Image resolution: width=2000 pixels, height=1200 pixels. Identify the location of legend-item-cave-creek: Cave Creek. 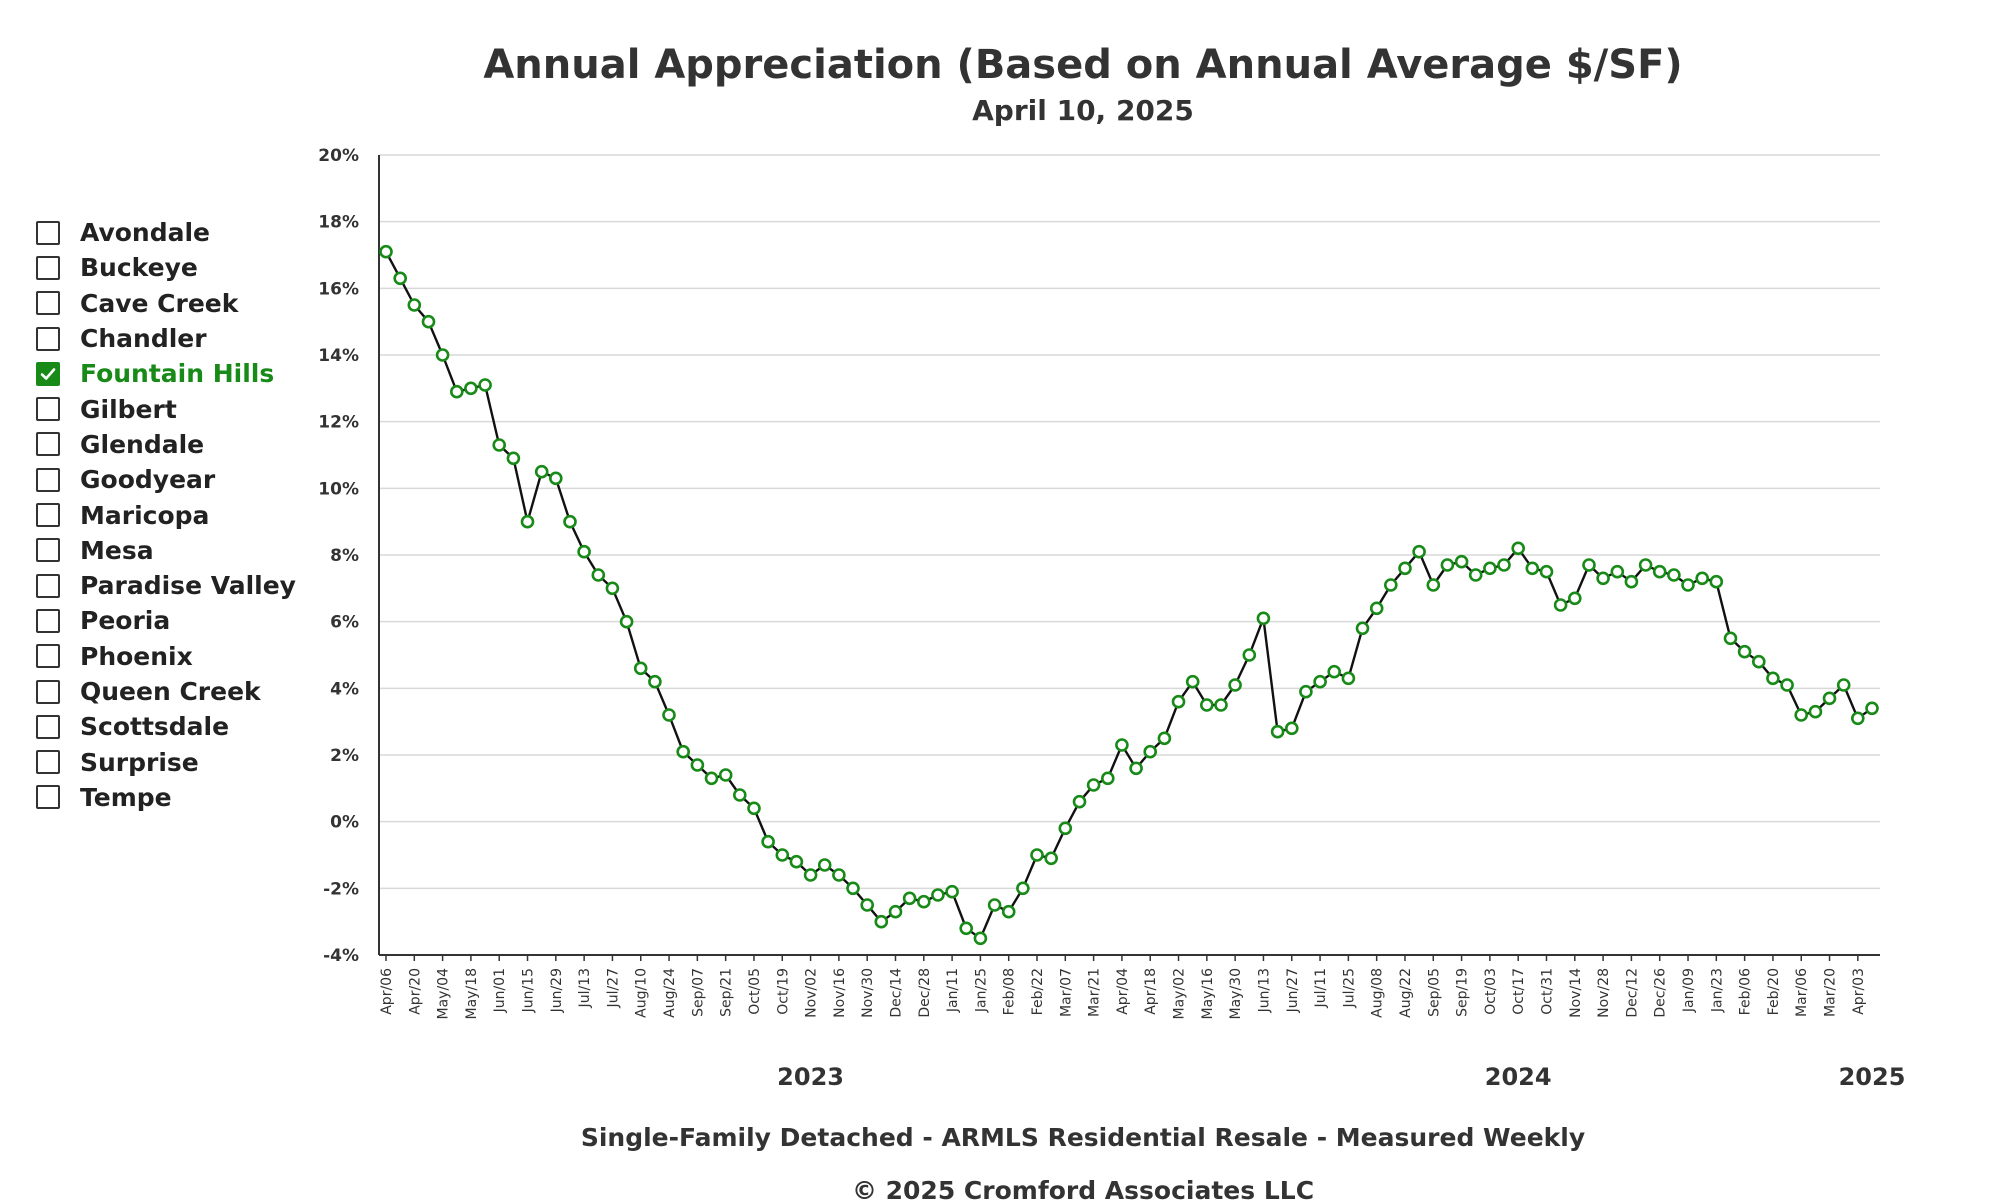
(166, 303).